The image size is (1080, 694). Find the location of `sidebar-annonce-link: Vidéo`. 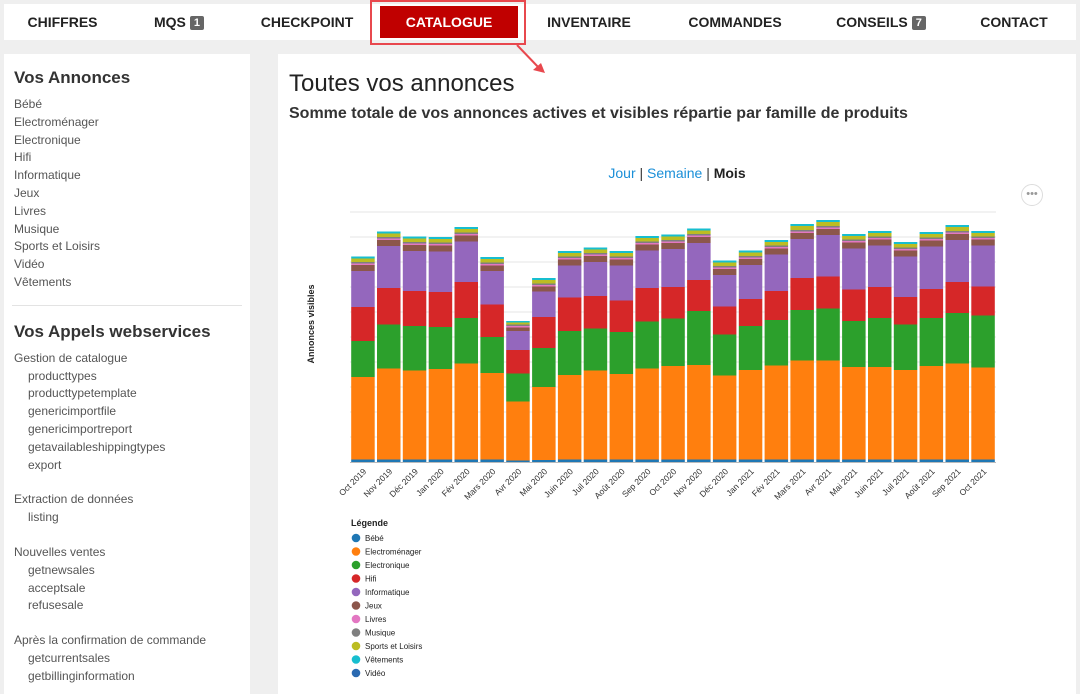

sidebar-annonce-link: Vidéo is located at coordinates (29, 264).